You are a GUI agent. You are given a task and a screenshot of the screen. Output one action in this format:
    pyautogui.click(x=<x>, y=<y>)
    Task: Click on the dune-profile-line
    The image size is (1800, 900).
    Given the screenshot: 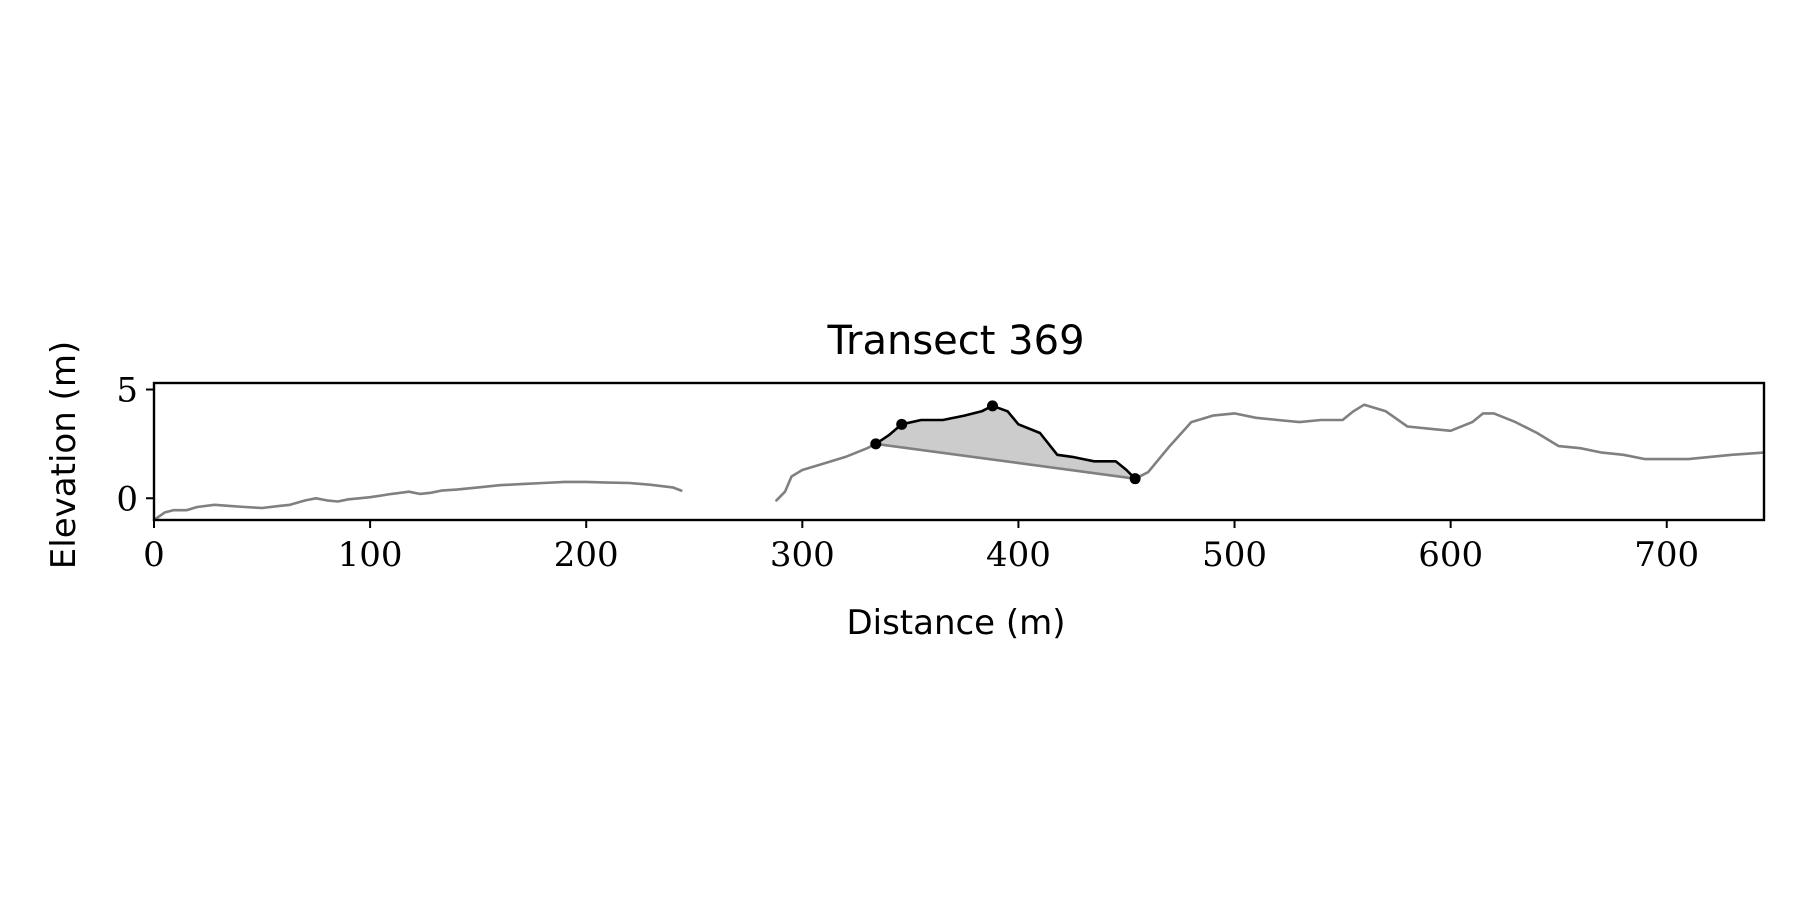 What is the action you would take?
    pyautogui.click(x=1005, y=442)
    